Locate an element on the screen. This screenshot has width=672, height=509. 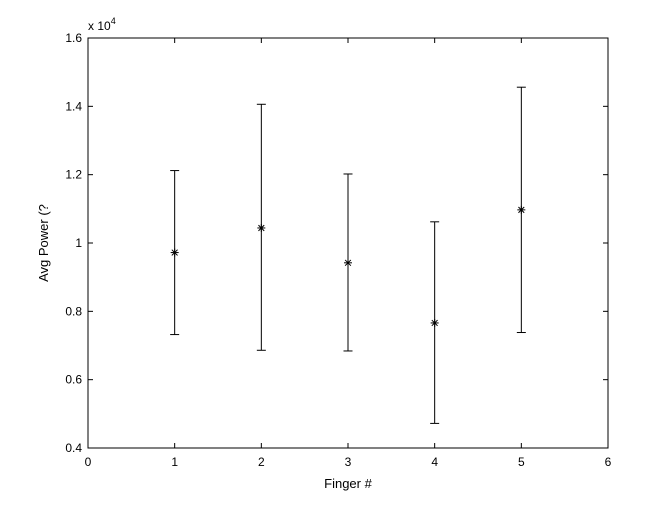
exponent-label: x 104 is located at coordinates (102, 24).